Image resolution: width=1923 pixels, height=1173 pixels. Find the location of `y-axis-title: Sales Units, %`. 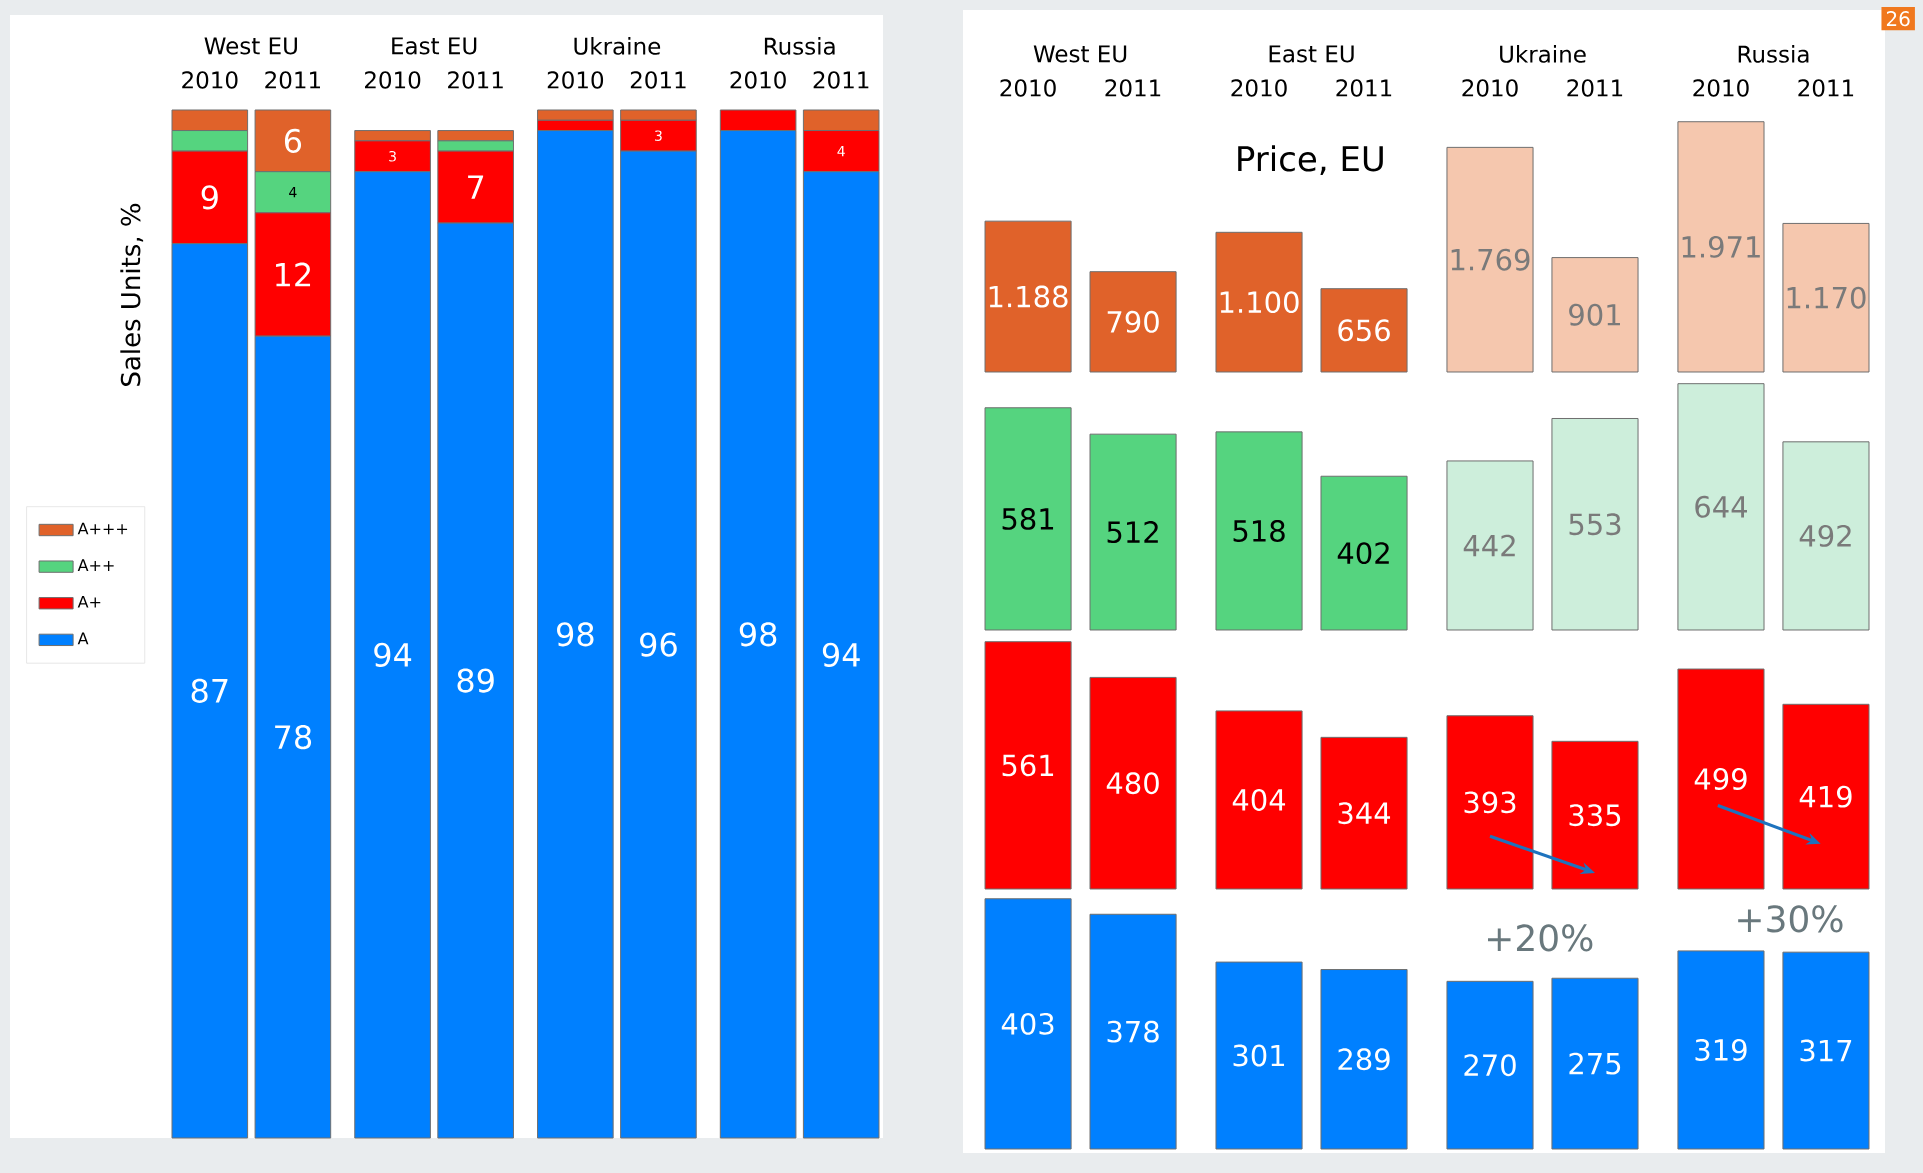

y-axis-title: Sales Units, % is located at coordinates (132, 294).